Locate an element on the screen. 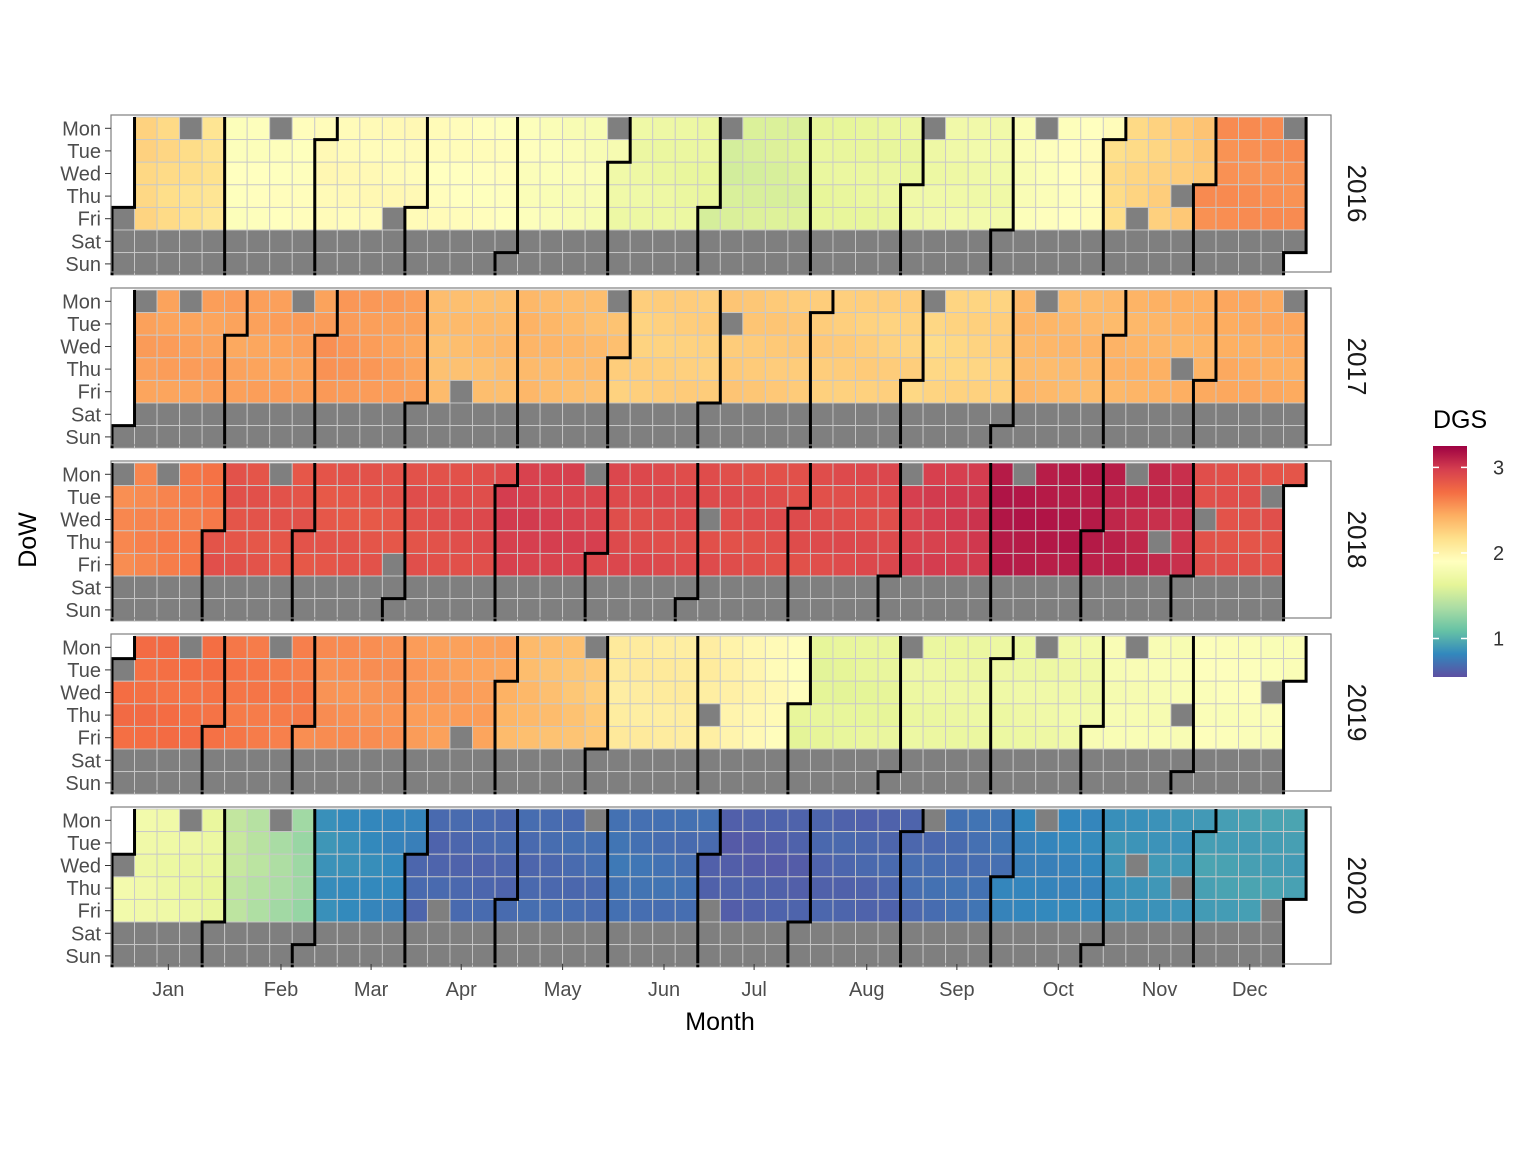 This screenshot has width=1536, height=1157. x-tick-label: May is located at coordinates (563, 990).